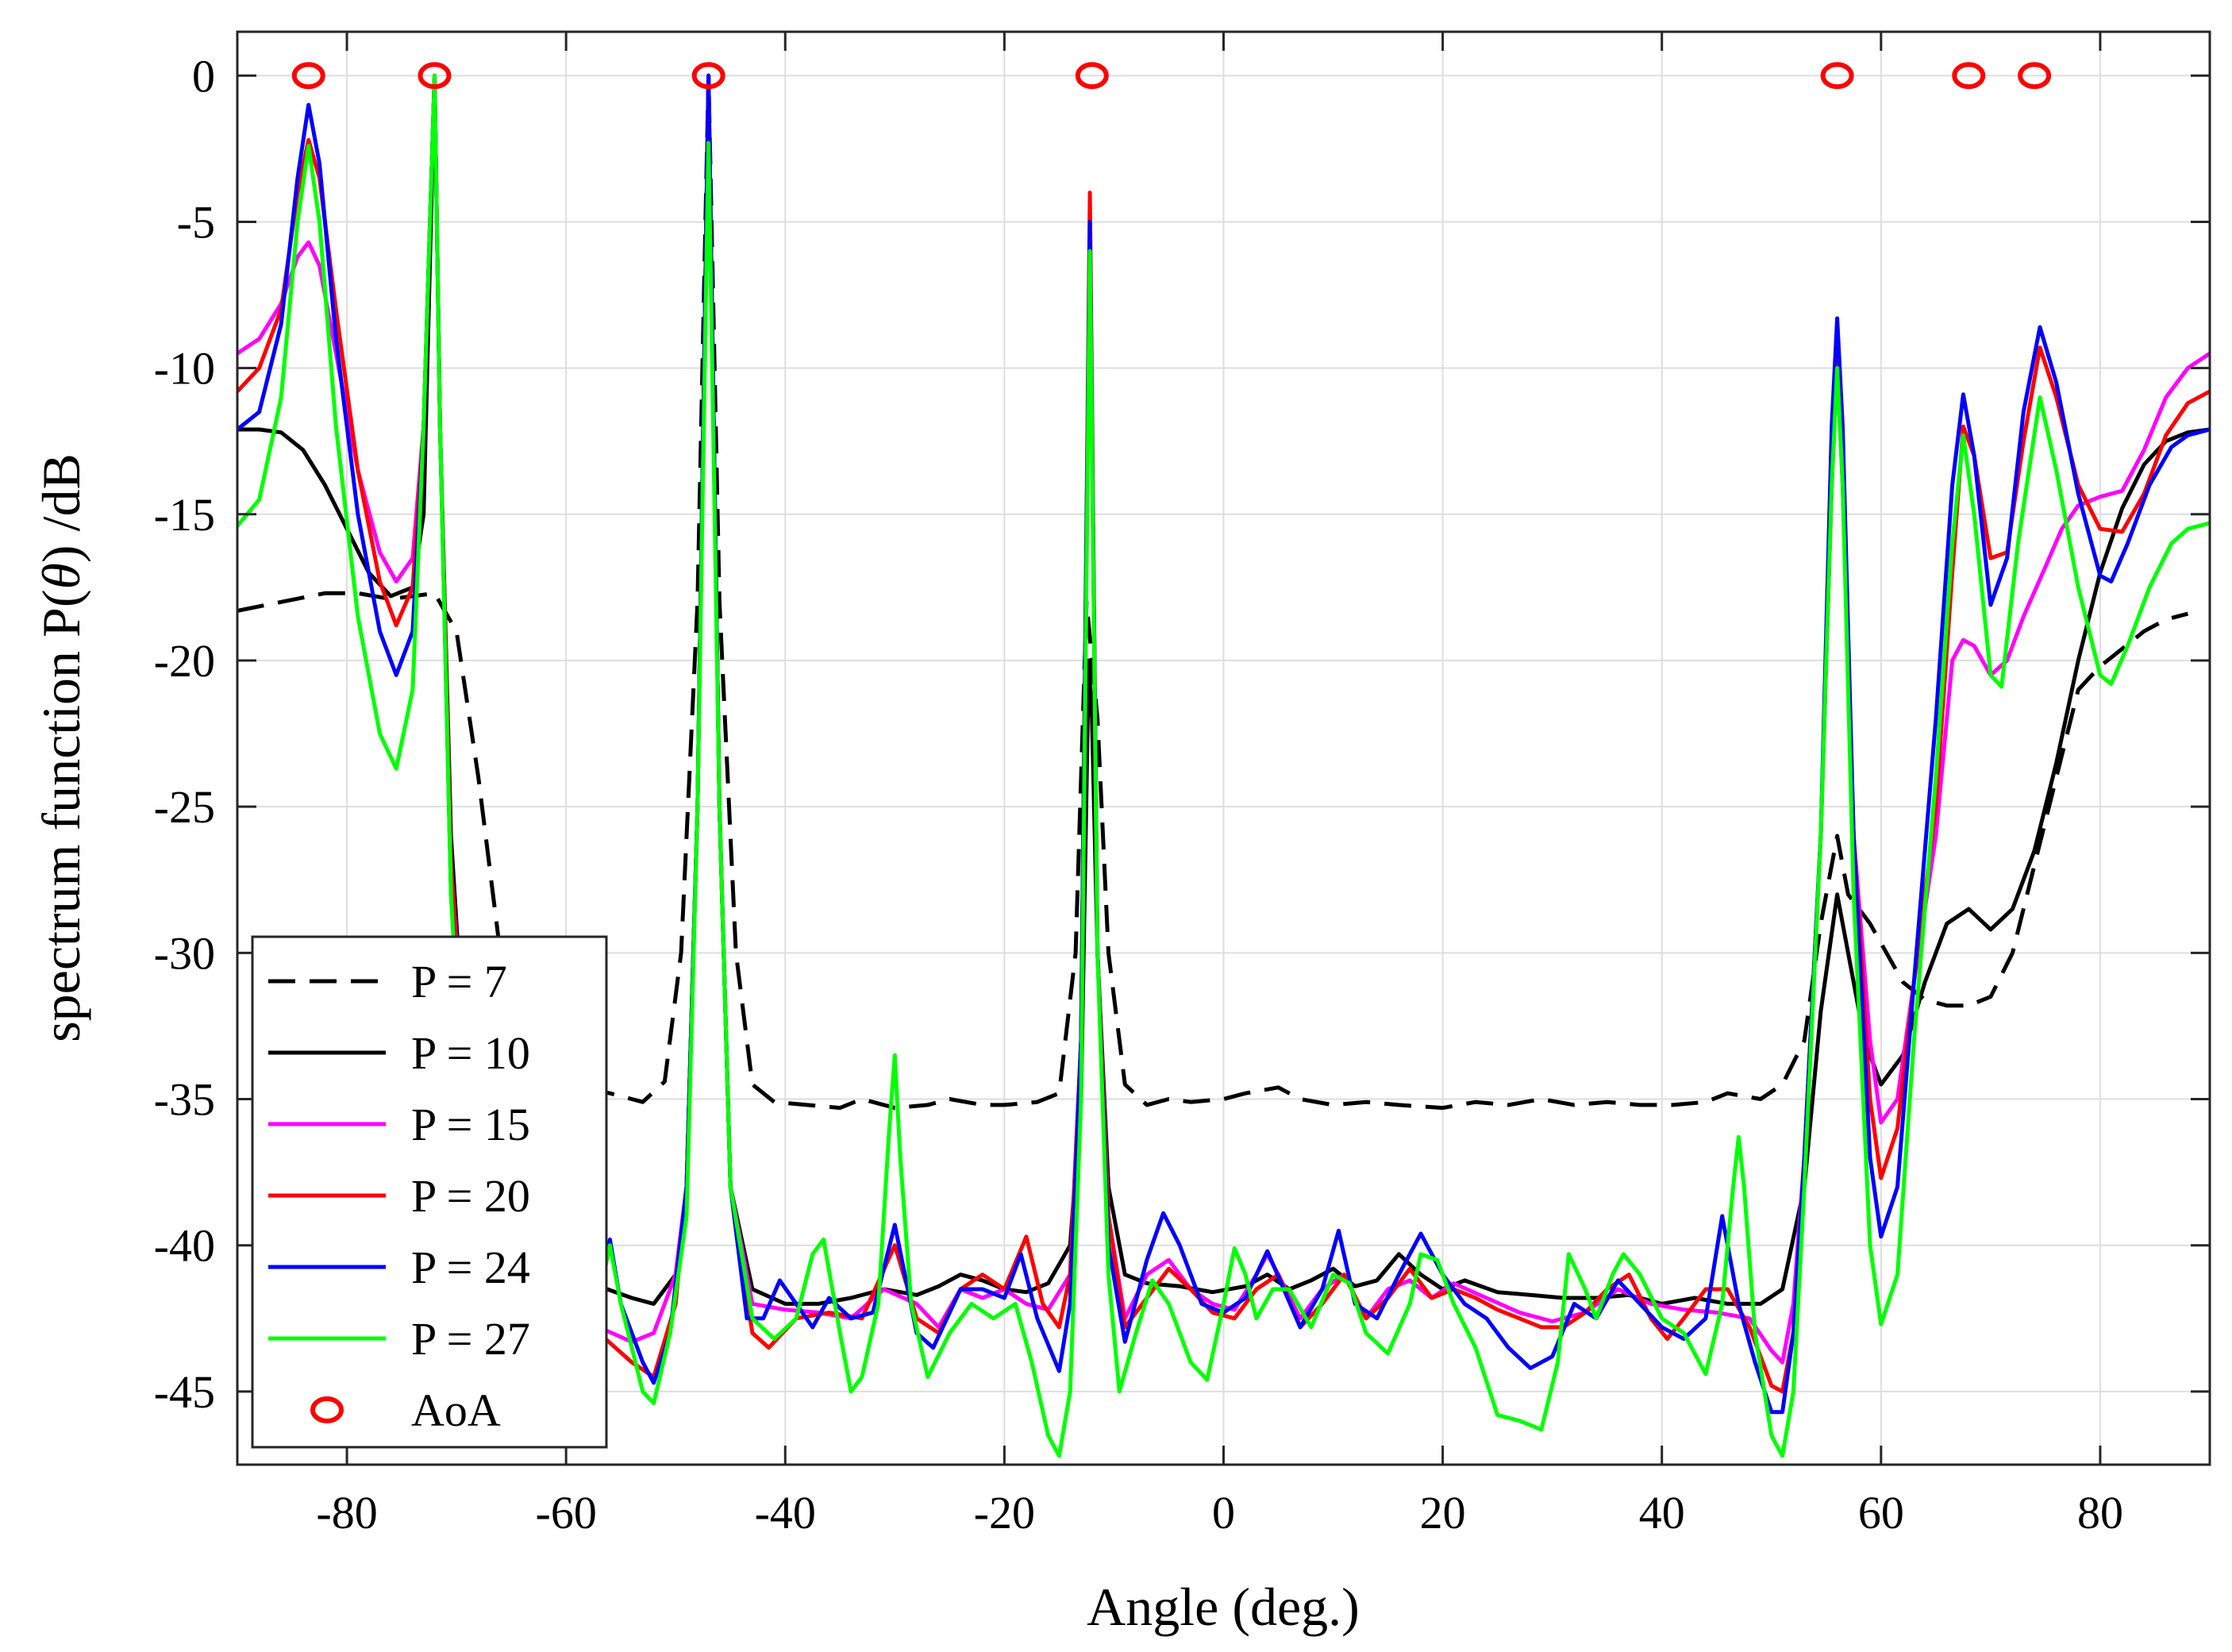 The image size is (2232, 1652). What do you see at coordinates (470, 1339) in the screenshot?
I see `legend-label-p-27: P = 27` at bounding box center [470, 1339].